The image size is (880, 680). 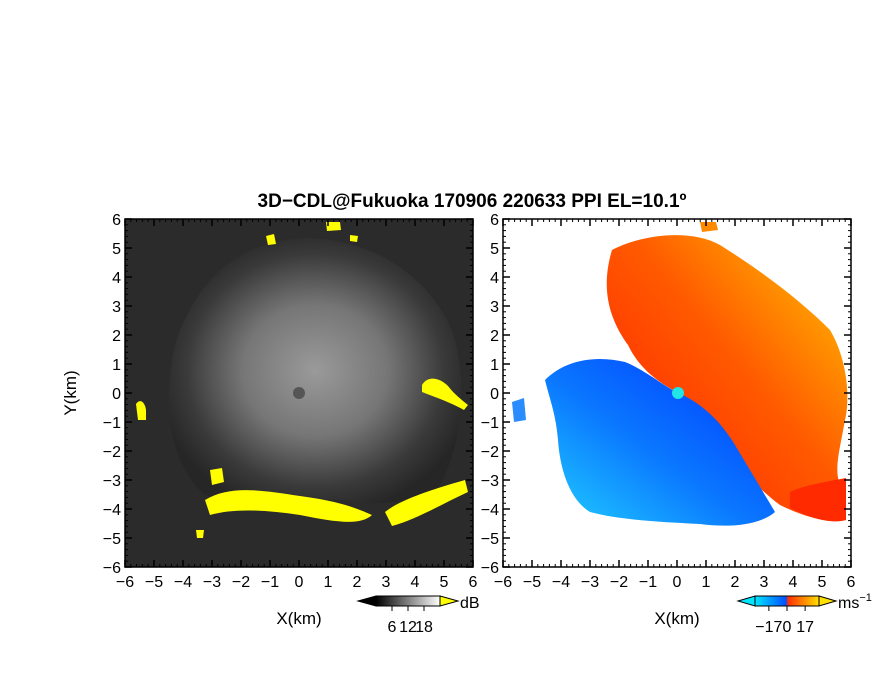 I want to click on right-x-tick-label: 2, so click(x=735, y=582).